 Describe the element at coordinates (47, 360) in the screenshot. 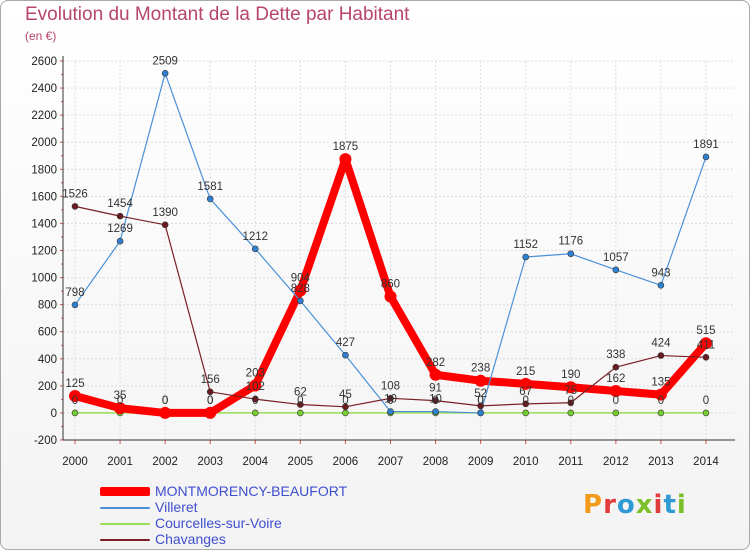

I see `y-tick-label: 400` at that location.